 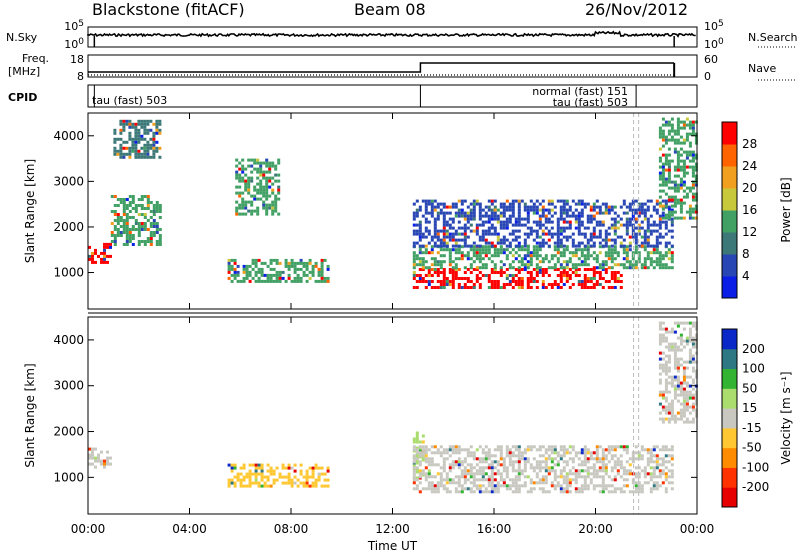 I want to click on ylabel-power: Slant Range [km], so click(x=30, y=211).